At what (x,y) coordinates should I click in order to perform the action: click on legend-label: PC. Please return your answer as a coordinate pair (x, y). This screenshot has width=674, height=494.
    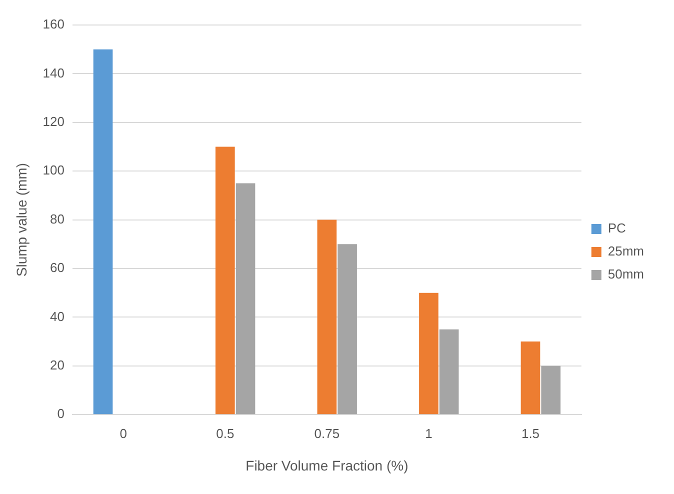
    Looking at the image, I should click on (617, 228).